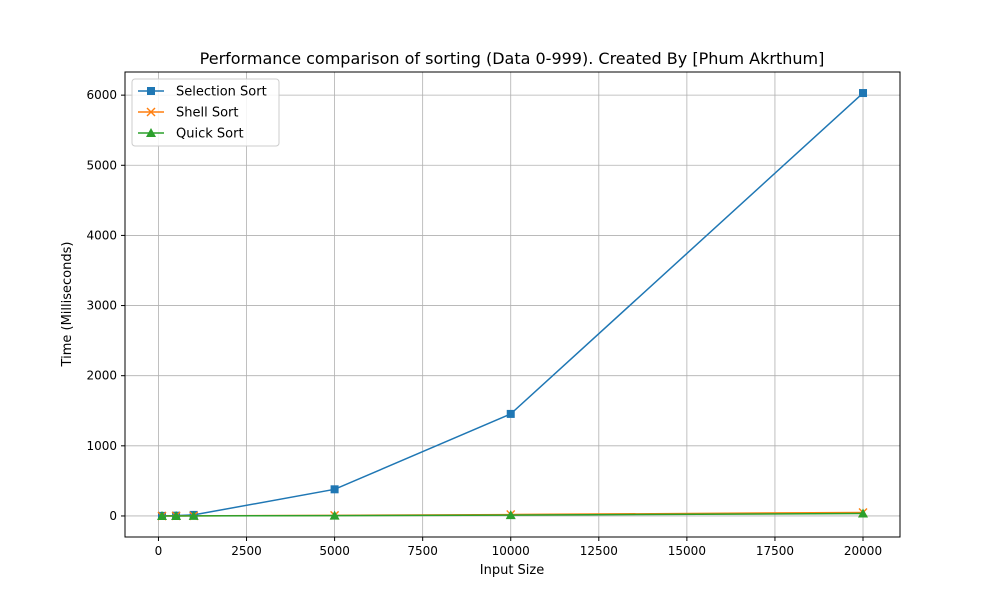  Describe the element at coordinates (863, 551) in the screenshot. I see `x-tick-label: 20000` at that location.